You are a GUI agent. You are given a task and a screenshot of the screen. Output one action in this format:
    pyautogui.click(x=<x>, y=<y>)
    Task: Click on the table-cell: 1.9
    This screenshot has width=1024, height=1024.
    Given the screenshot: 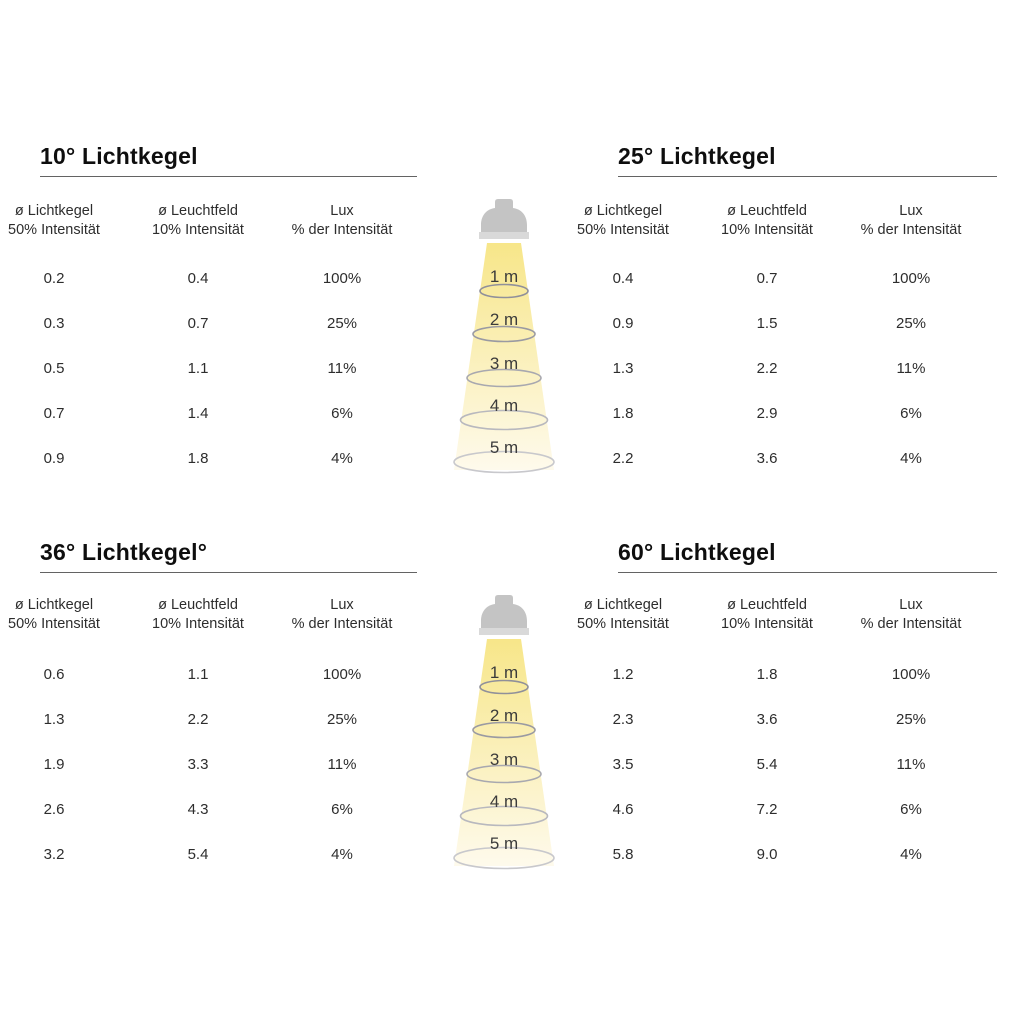 What is the action you would take?
    pyautogui.click(x=54, y=764)
    